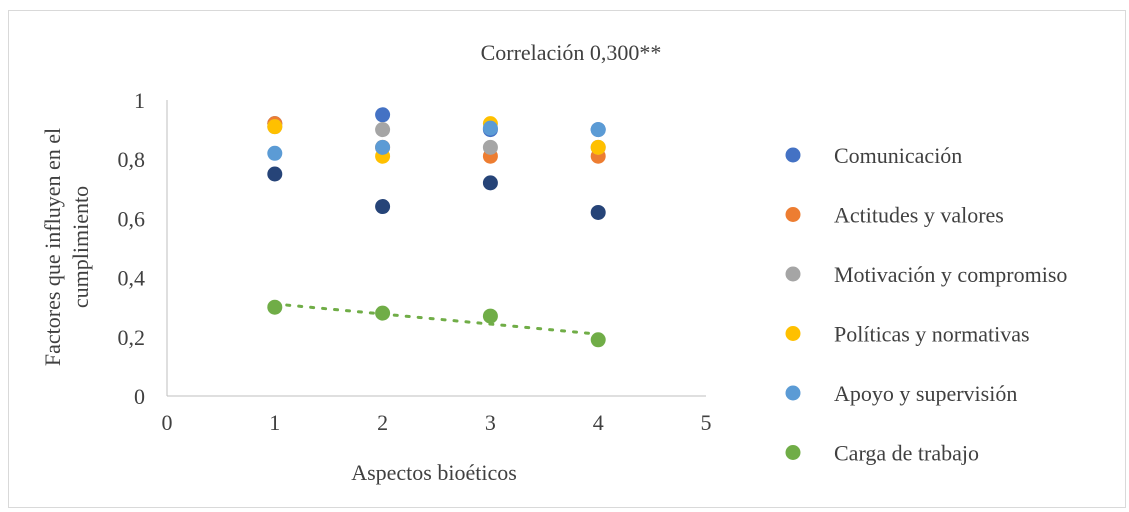 This screenshot has height=512, width=1129. Describe the element at coordinates (139, 396) in the screenshot. I see `y-tick-label: 0` at that location.